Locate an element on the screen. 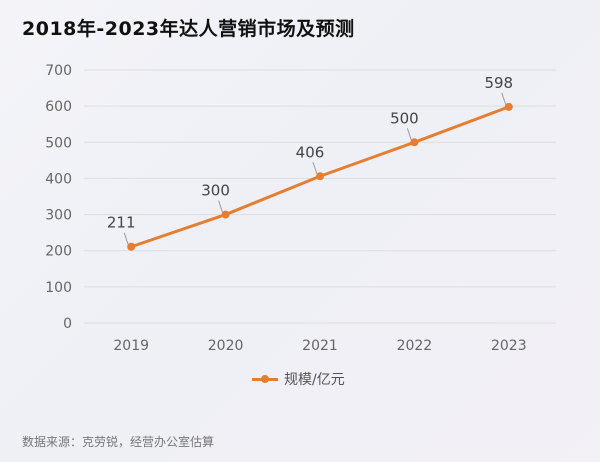 The width and height of the screenshot is (600, 462). y-tick-label: 500 is located at coordinates (58, 143).